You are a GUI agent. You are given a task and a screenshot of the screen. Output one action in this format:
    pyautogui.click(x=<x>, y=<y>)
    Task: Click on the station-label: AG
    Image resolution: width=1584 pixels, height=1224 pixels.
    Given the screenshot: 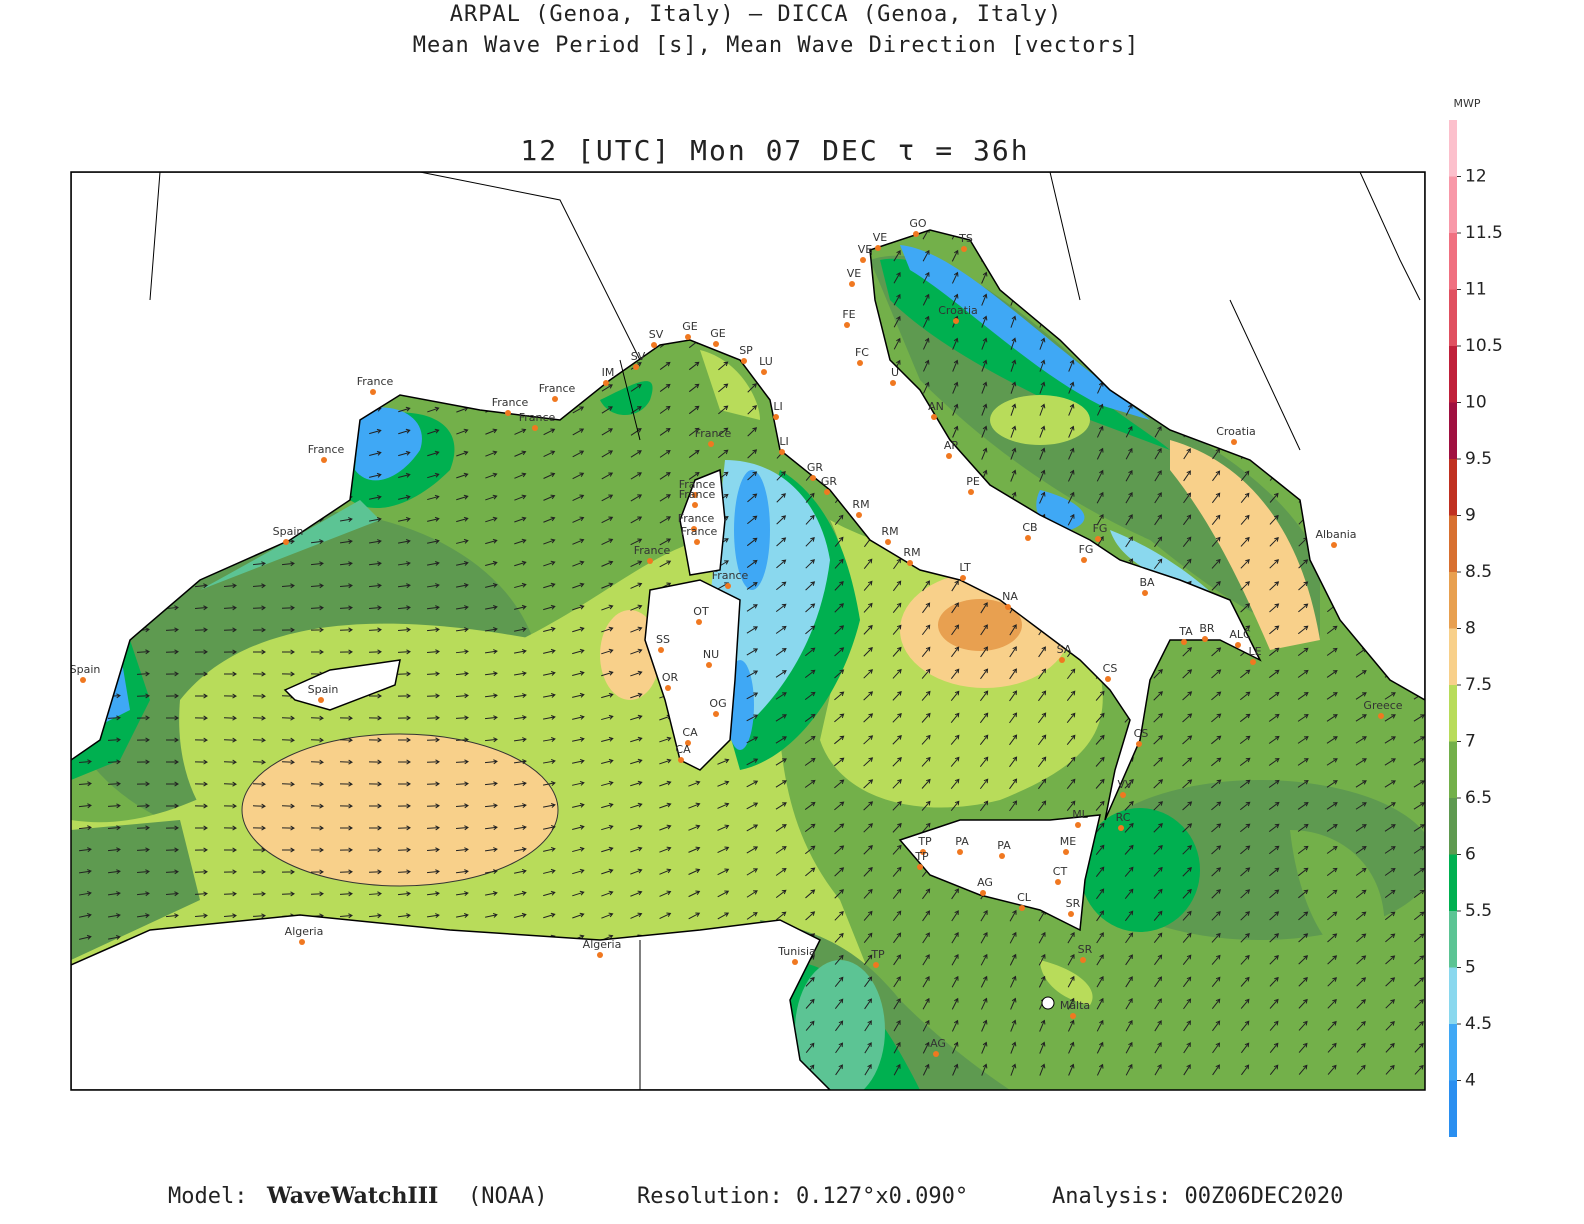 What is the action you would take?
    pyautogui.click(x=985, y=882)
    